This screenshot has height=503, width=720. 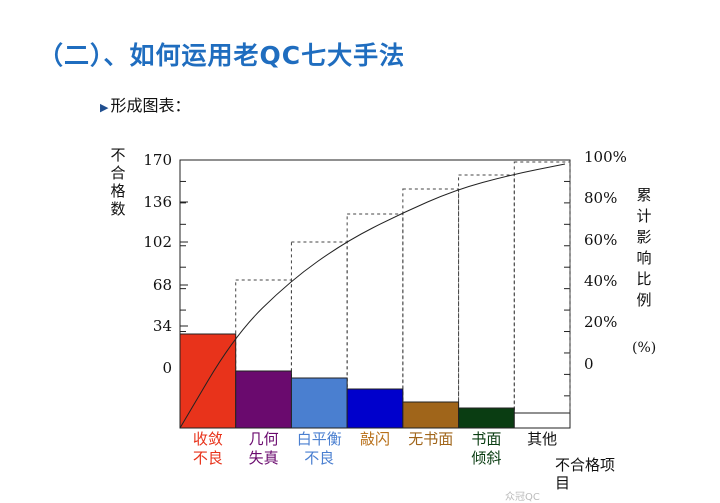 What do you see at coordinates (162, 285) in the screenshot?
I see `left-tick-label: 68` at bounding box center [162, 285].